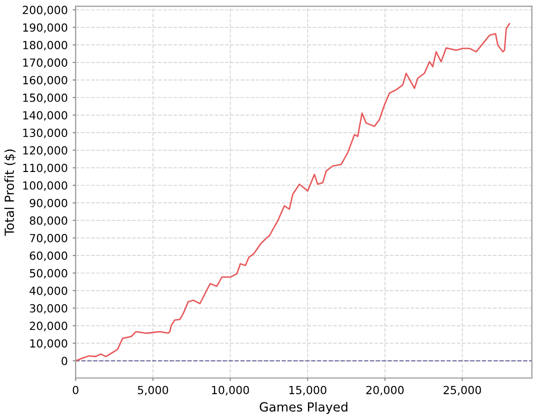 The height and width of the screenshot is (420, 540). I want to click on y-tick-label: 90,000, so click(49, 203).